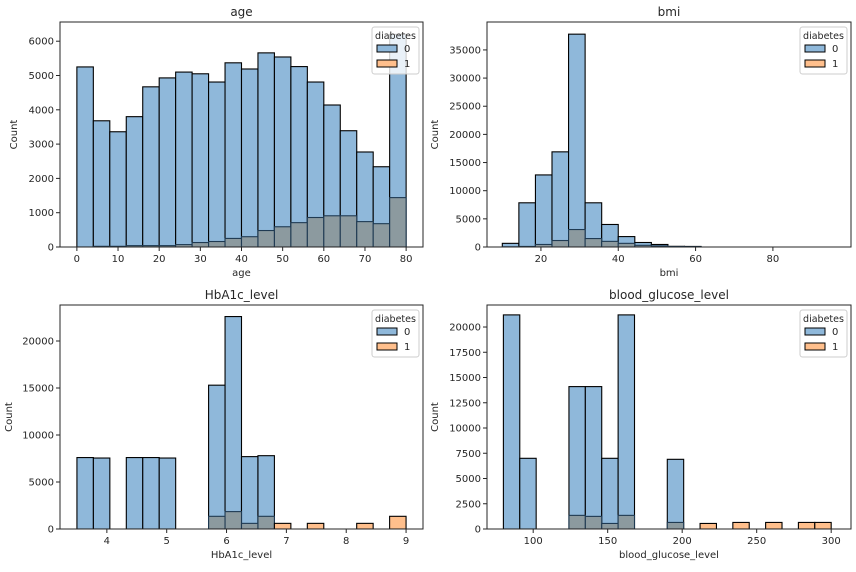  Describe the element at coordinates (200, 259) in the screenshot. I see `x-tick-label: 30` at that location.